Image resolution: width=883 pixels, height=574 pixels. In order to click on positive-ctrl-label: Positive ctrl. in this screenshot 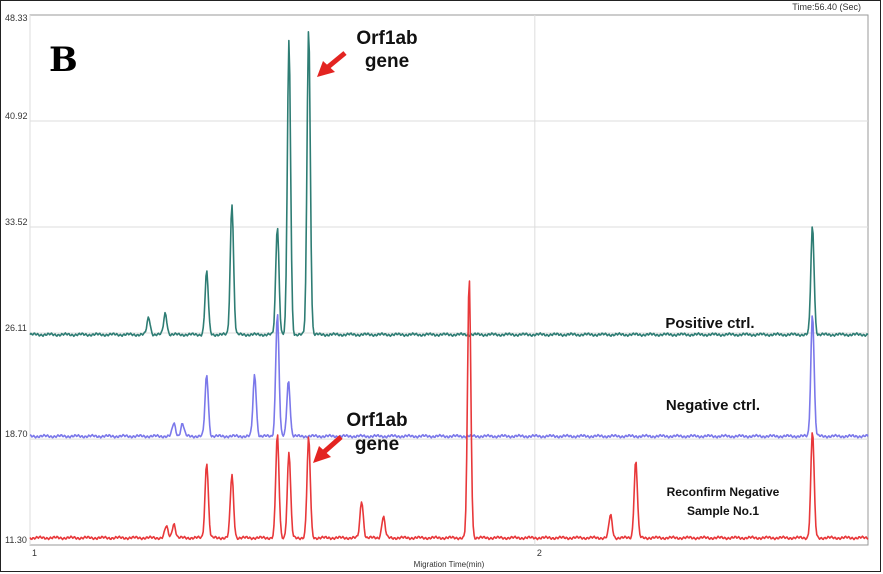, I will do `click(709, 323)`.